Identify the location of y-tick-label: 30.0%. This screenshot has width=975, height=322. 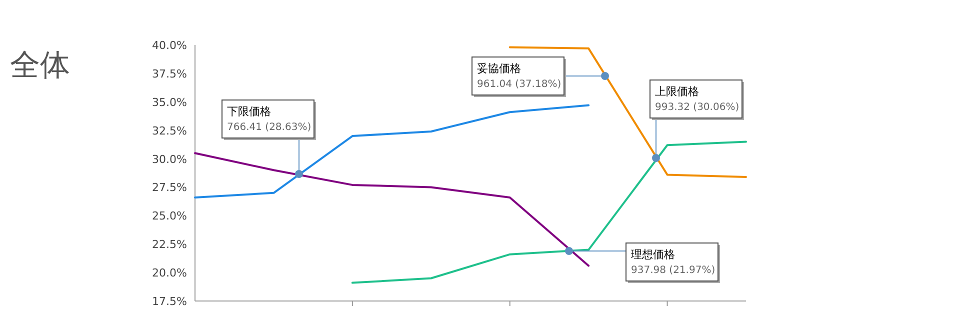
(169, 159).